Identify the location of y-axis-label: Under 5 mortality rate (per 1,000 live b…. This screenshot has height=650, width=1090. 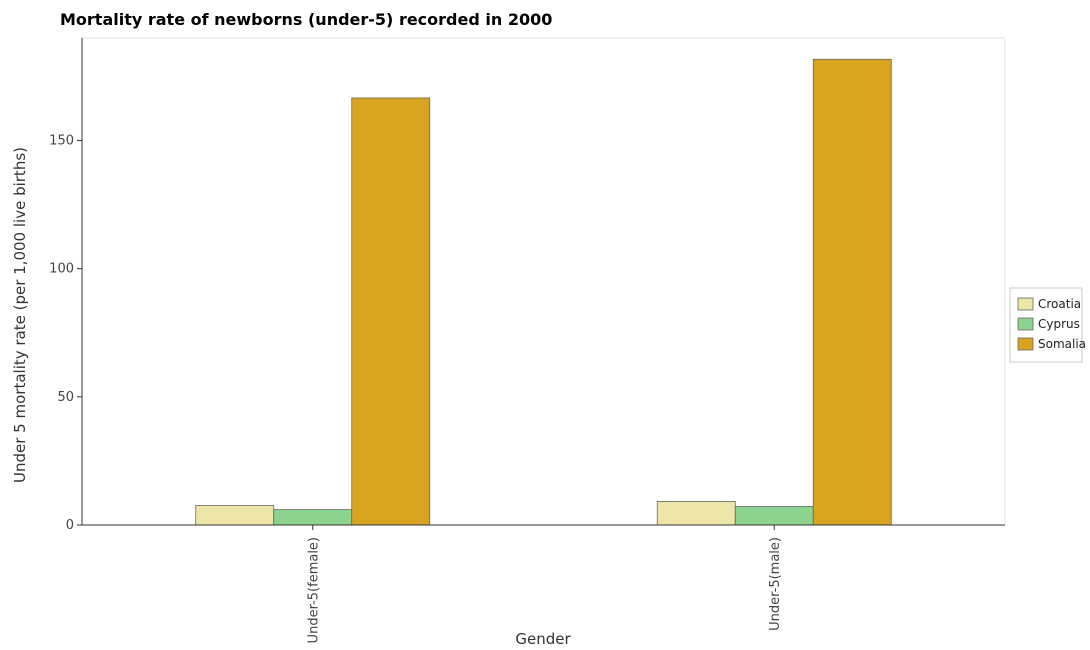
(20, 315).